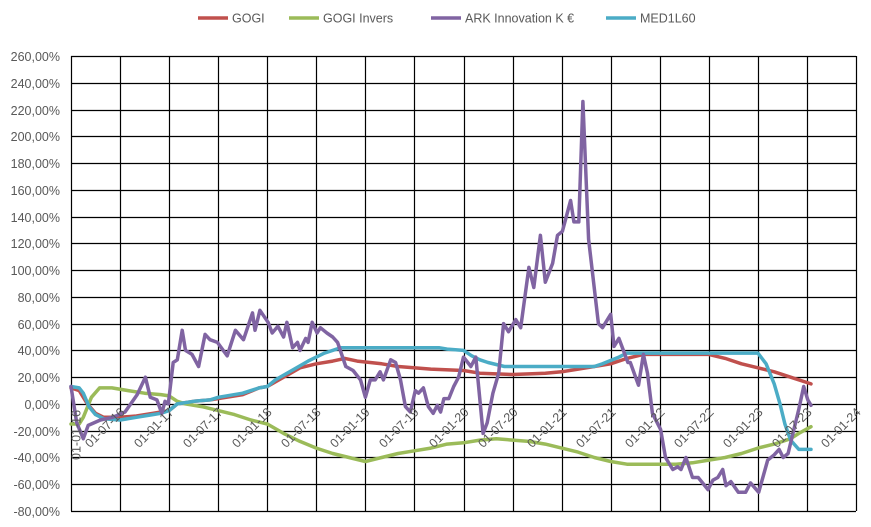 The height and width of the screenshot is (527, 871). I want to click on y-tick-label: 40,00%, so click(39, 351).